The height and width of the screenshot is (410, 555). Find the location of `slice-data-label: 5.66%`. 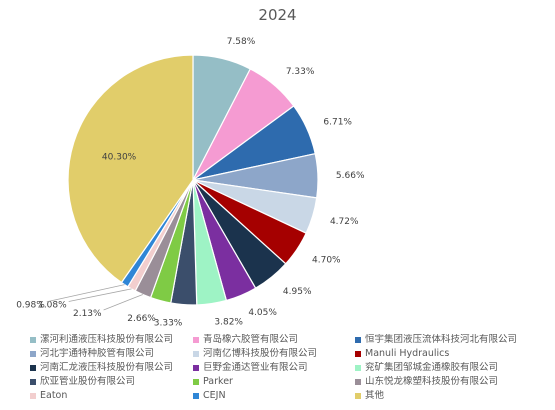

slice-data-label: 5.66% is located at coordinates (350, 176).